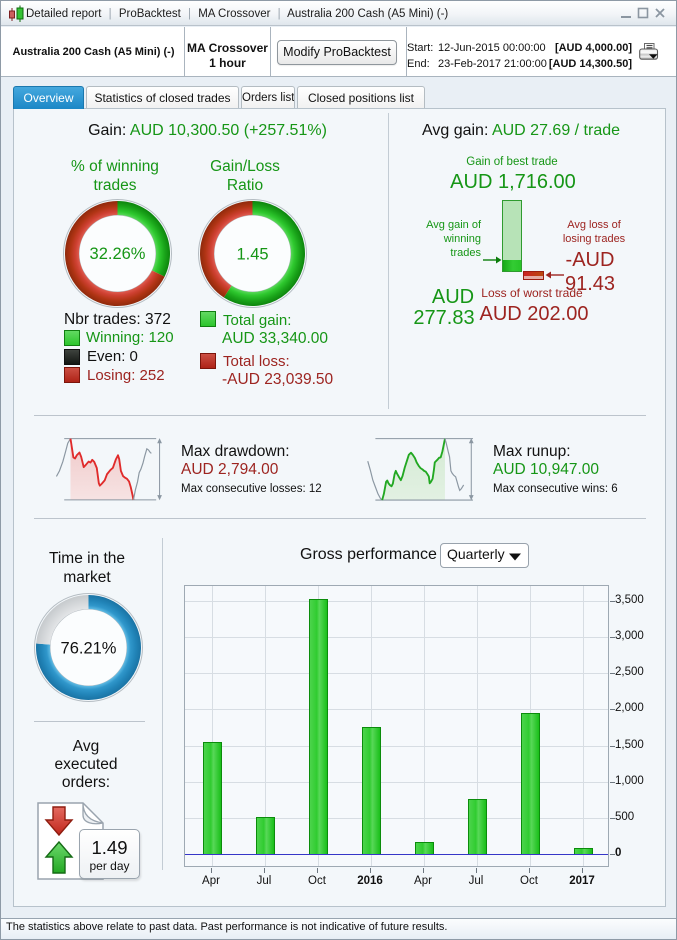 This screenshot has height=940, width=677. What do you see at coordinates (252, 255) in the screenshot?
I see `svg-text: 1.45` at bounding box center [252, 255].